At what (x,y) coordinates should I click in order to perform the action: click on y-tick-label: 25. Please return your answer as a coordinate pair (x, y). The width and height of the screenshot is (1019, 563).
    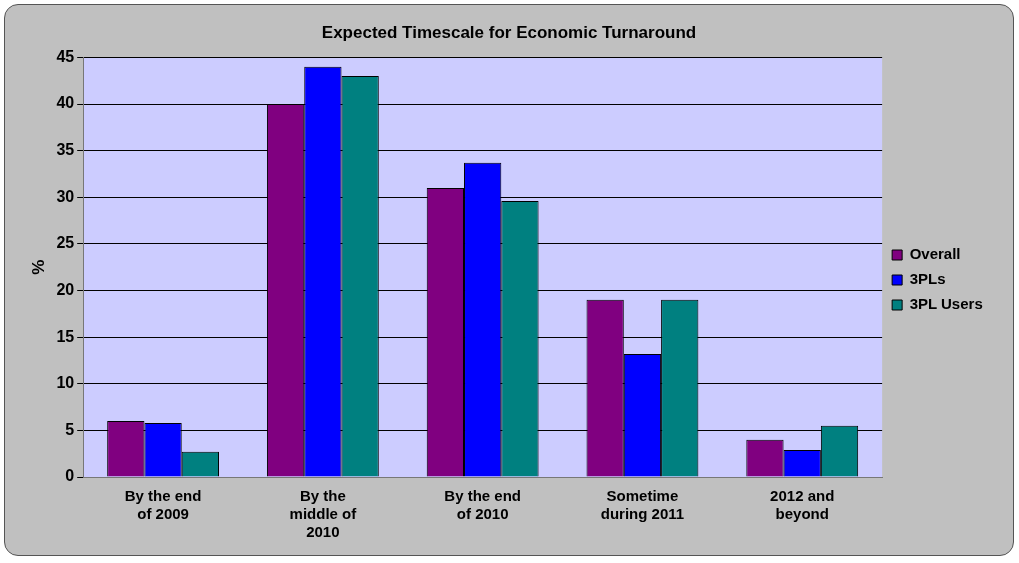
    Looking at the image, I should click on (65, 243).